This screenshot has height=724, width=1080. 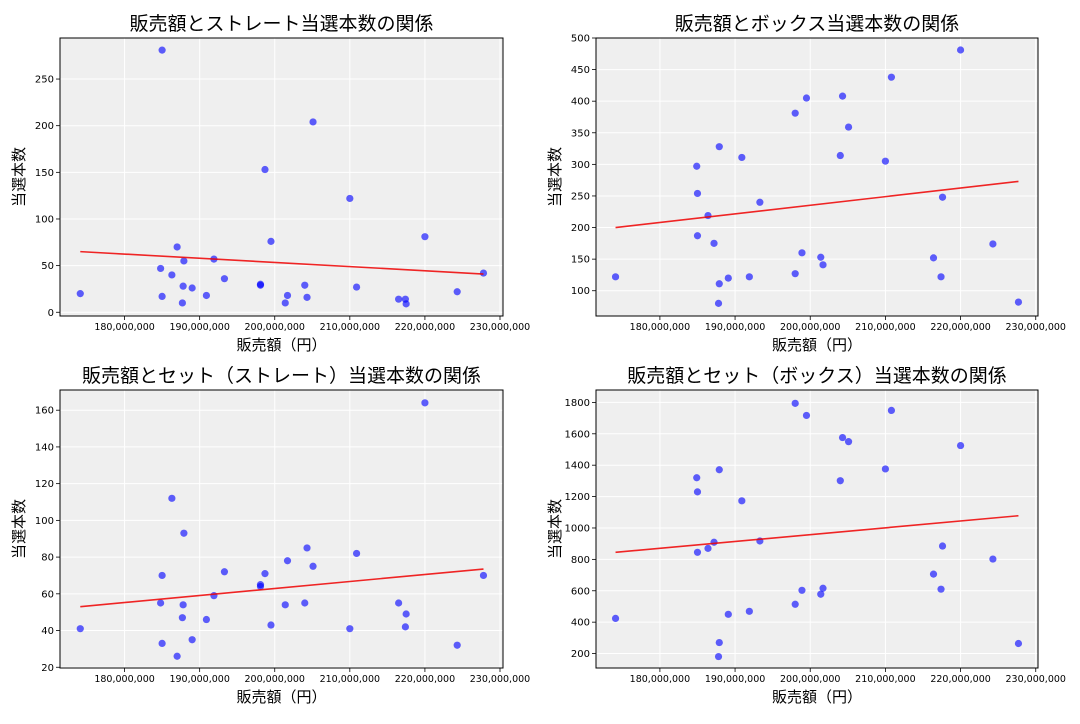 I want to click on y-tick-label: 50, so click(x=47, y=266).